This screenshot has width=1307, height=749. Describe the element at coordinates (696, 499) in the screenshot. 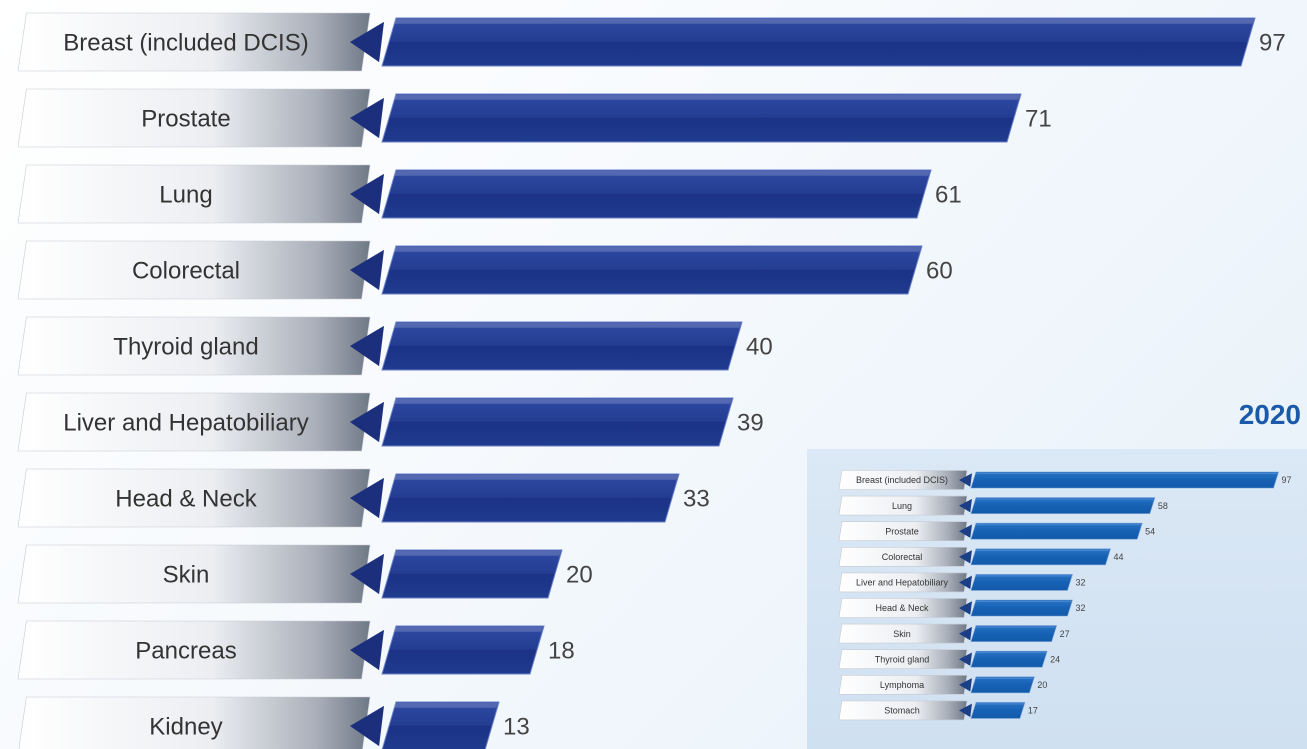

I see `data-label: 33` at that location.